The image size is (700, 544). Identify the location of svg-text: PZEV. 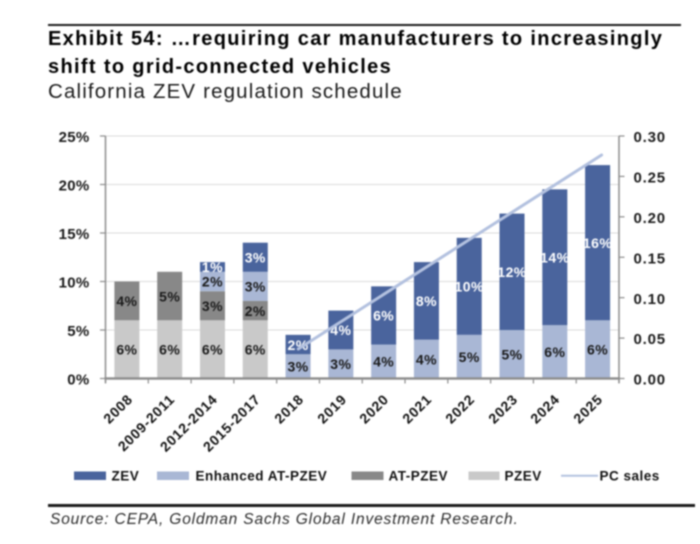
(523, 476).